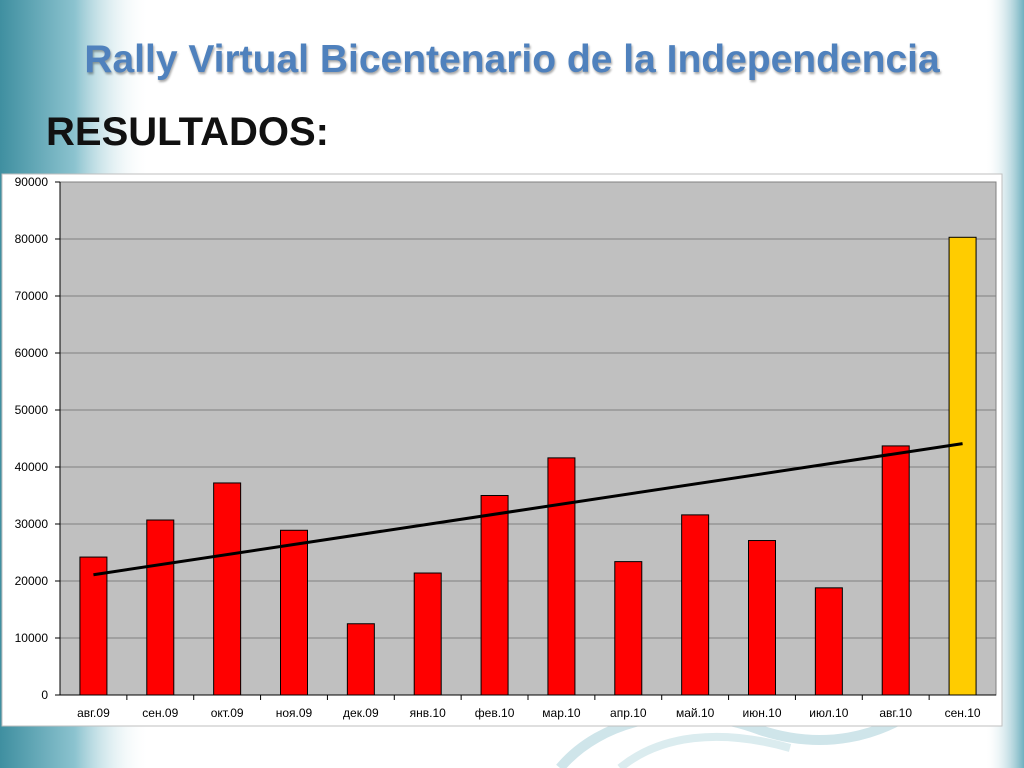 The width and height of the screenshot is (1024, 768). Describe the element at coordinates (895, 713) in the screenshot. I see `x-tick-label: авг.10` at that location.